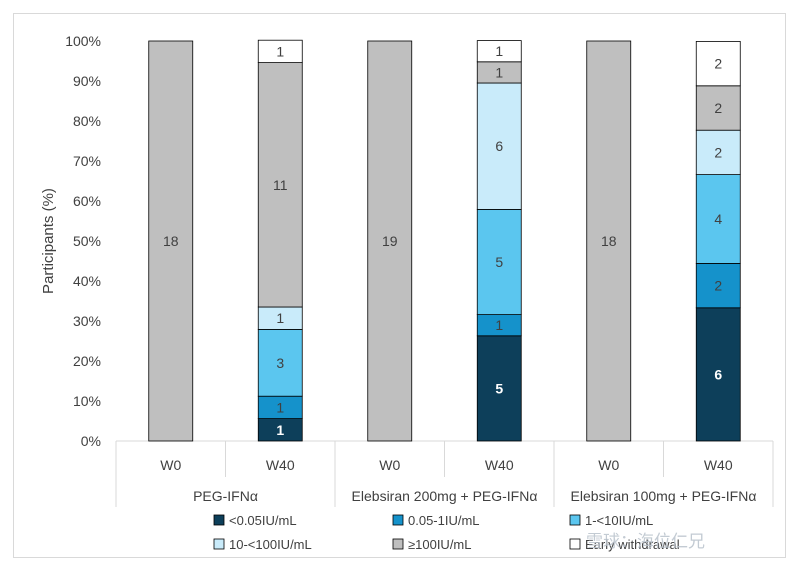 The image size is (800, 564). Describe the element at coordinates (91, 441) in the screenshot. I see `y-tick-label: 0%` at that location.